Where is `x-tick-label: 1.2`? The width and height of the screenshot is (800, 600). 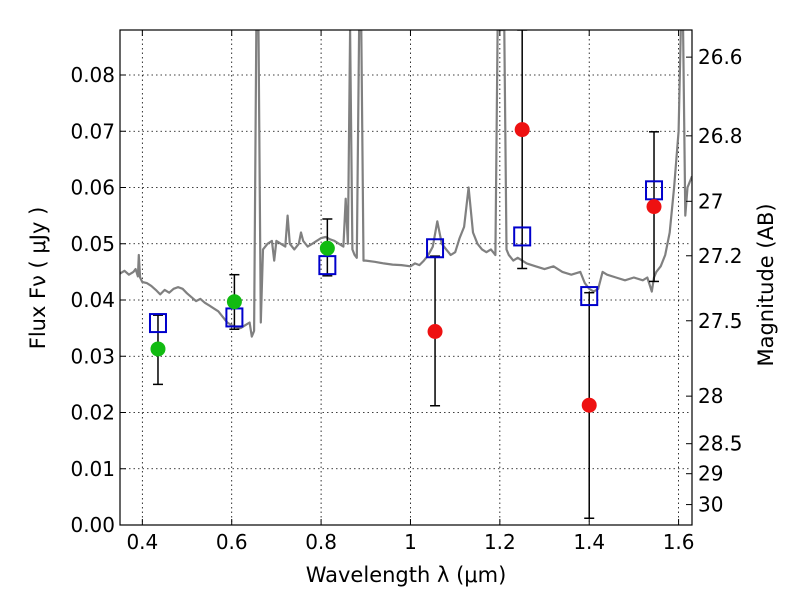 x-tick-label: 1.2 is located at coordinates (500, 542).